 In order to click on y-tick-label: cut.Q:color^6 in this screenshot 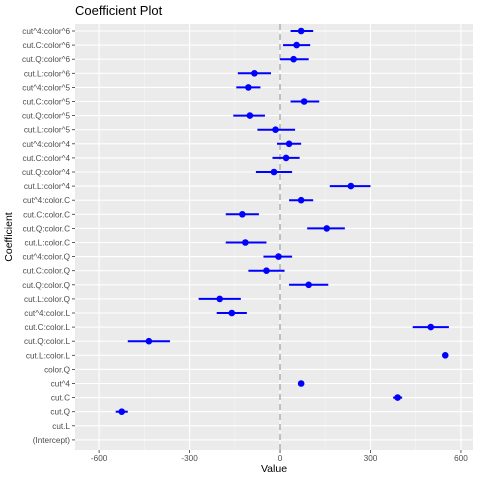, I will do `click(46, 59)`.